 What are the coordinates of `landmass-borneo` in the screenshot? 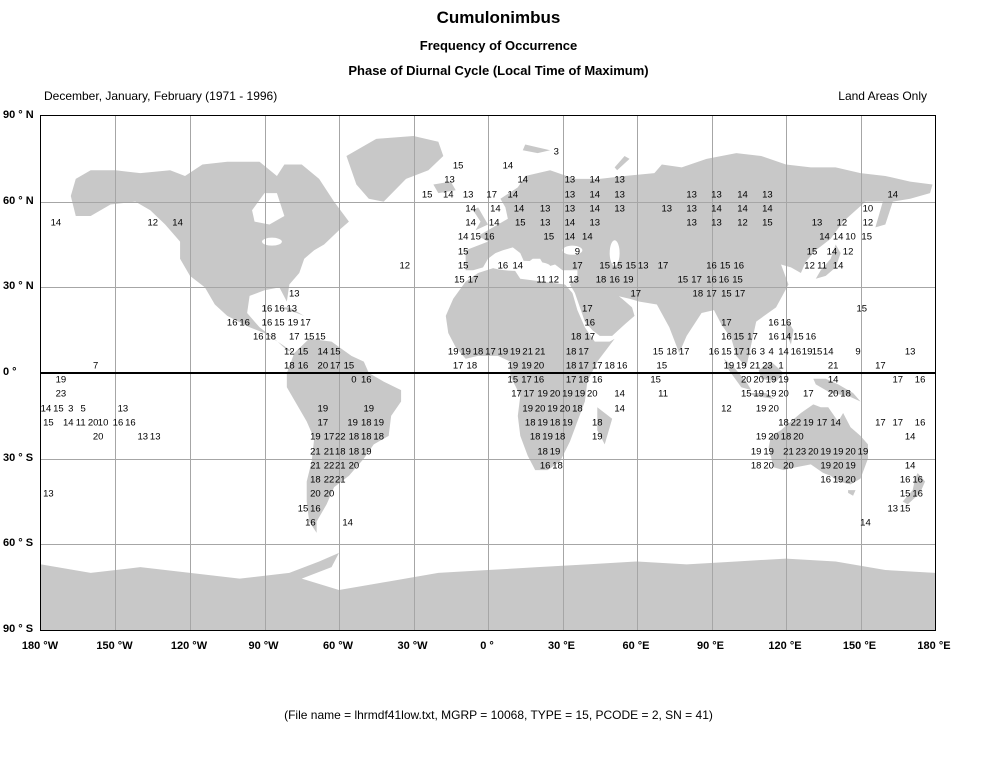 It's located at (771, 371).